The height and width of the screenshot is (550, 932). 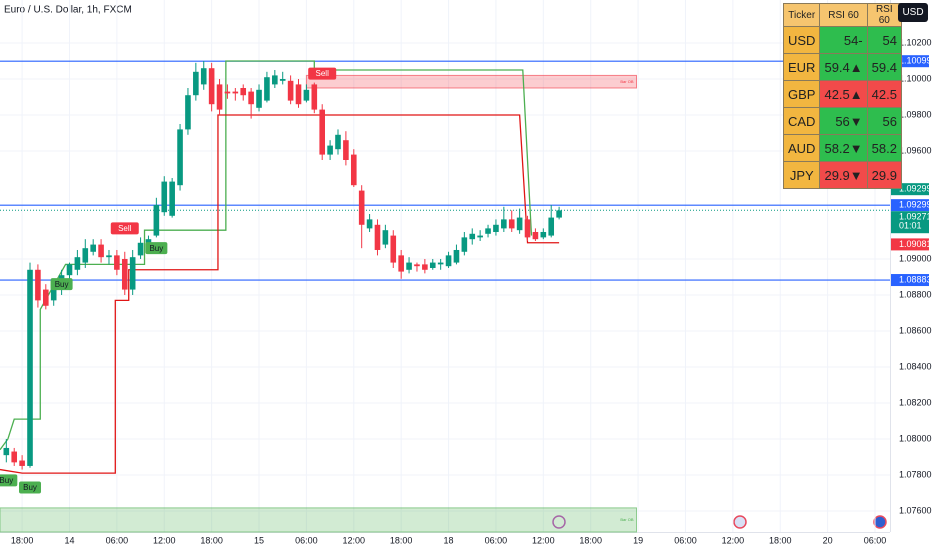 I want to click on table-cell: 59.4, so click(x=884, y=67).